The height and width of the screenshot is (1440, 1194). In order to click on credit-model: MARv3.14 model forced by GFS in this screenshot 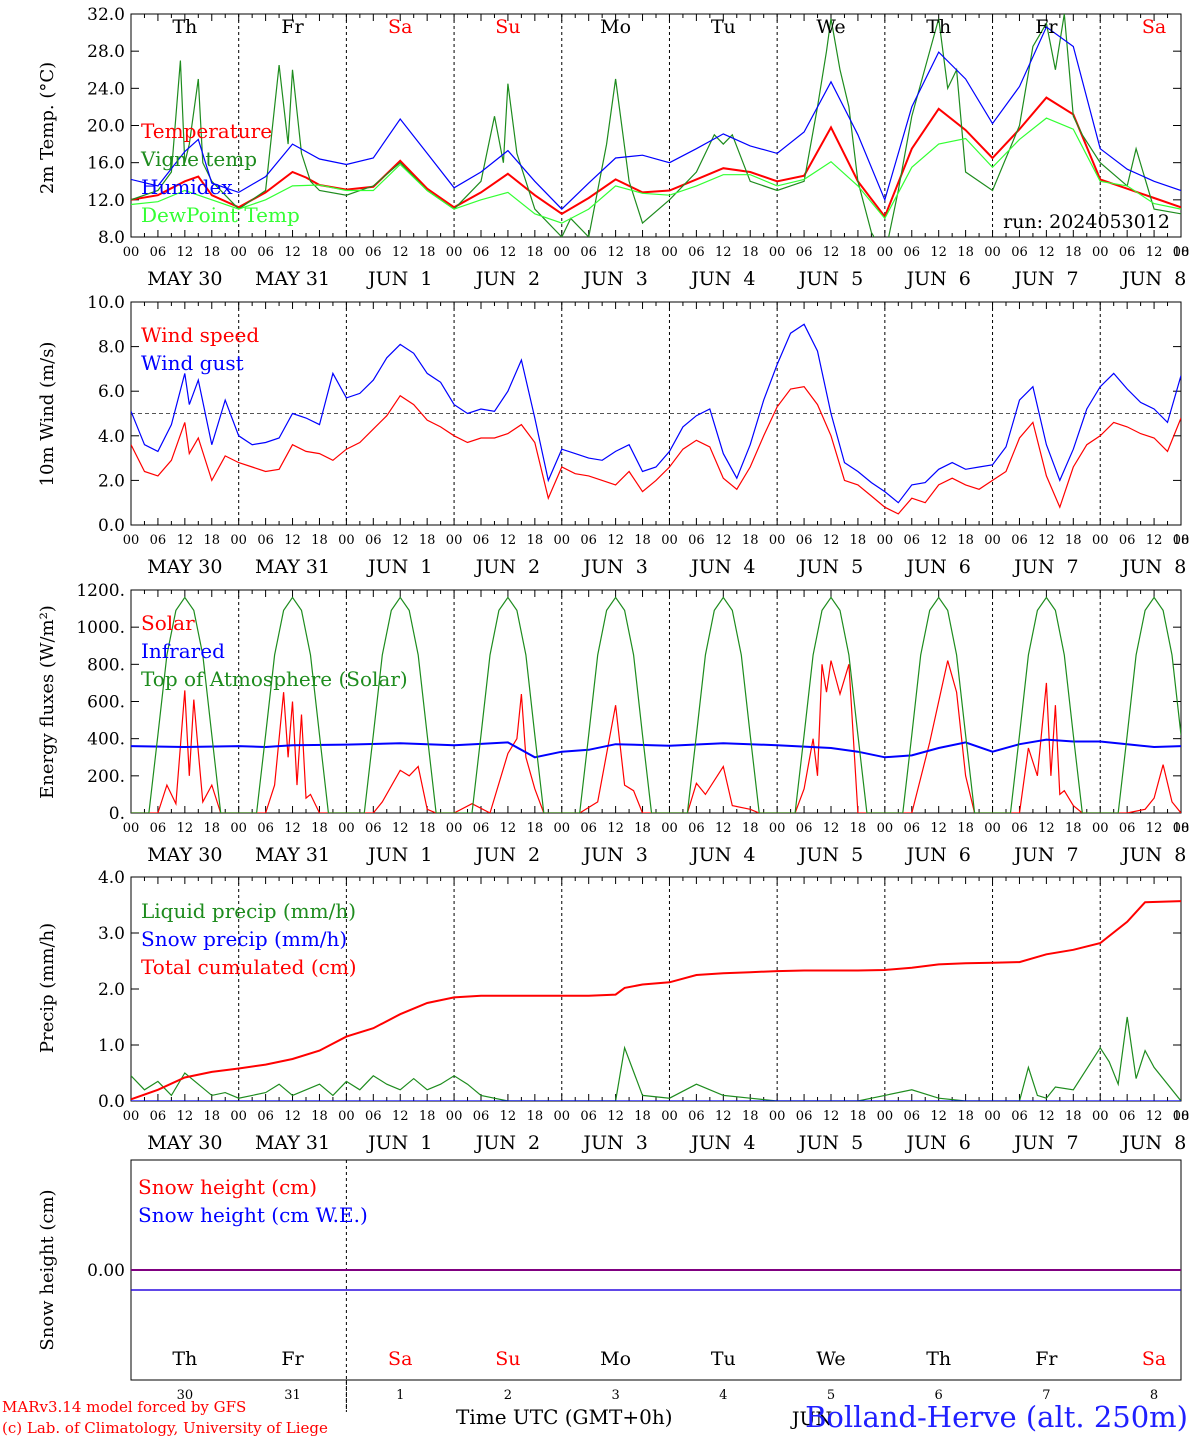, I will do `click(124, 1407)`.